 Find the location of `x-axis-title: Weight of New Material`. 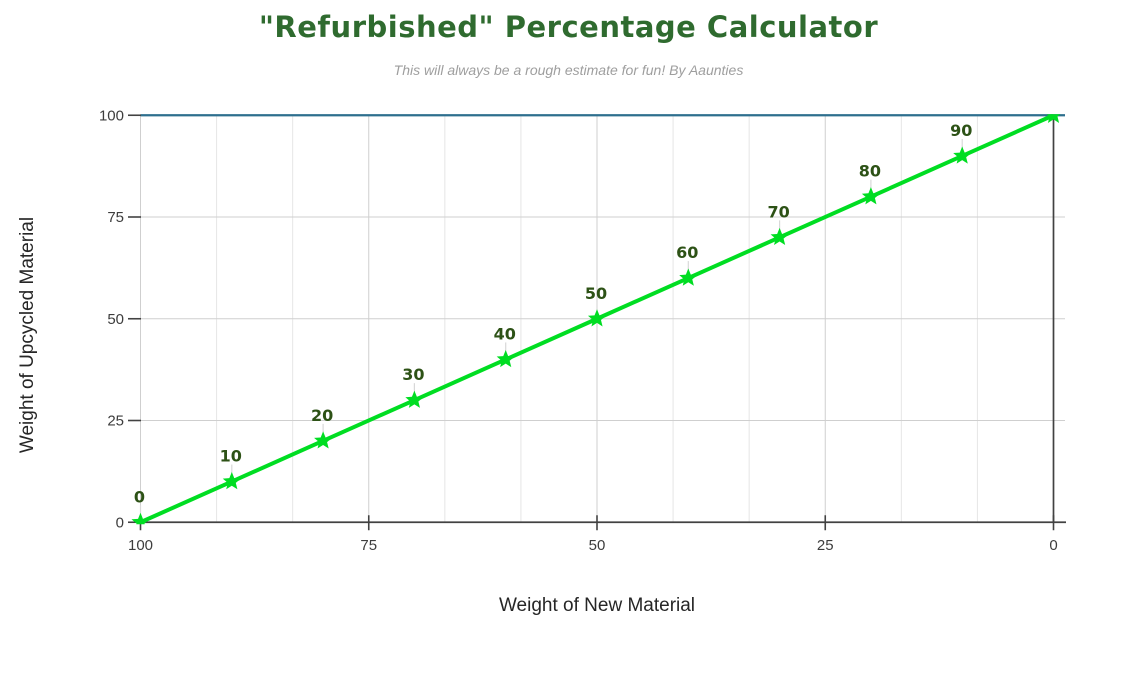

x-axis-title: Weight of New Material is located at coordinates (597, 605).